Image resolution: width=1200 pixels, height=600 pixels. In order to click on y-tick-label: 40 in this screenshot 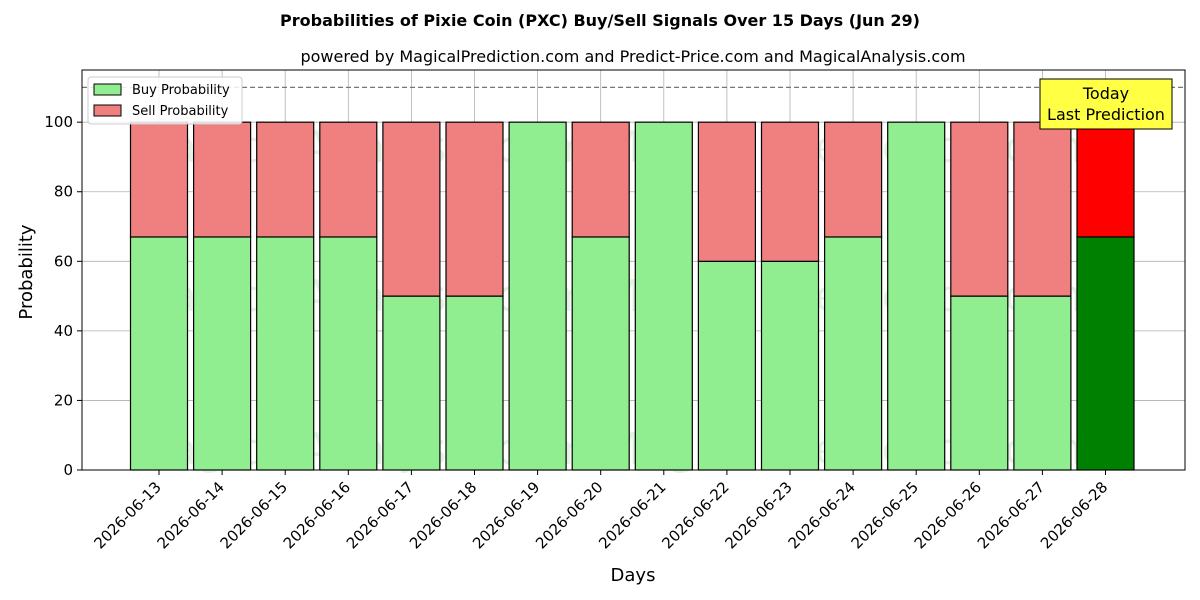, I will do `click(63, 331)`.